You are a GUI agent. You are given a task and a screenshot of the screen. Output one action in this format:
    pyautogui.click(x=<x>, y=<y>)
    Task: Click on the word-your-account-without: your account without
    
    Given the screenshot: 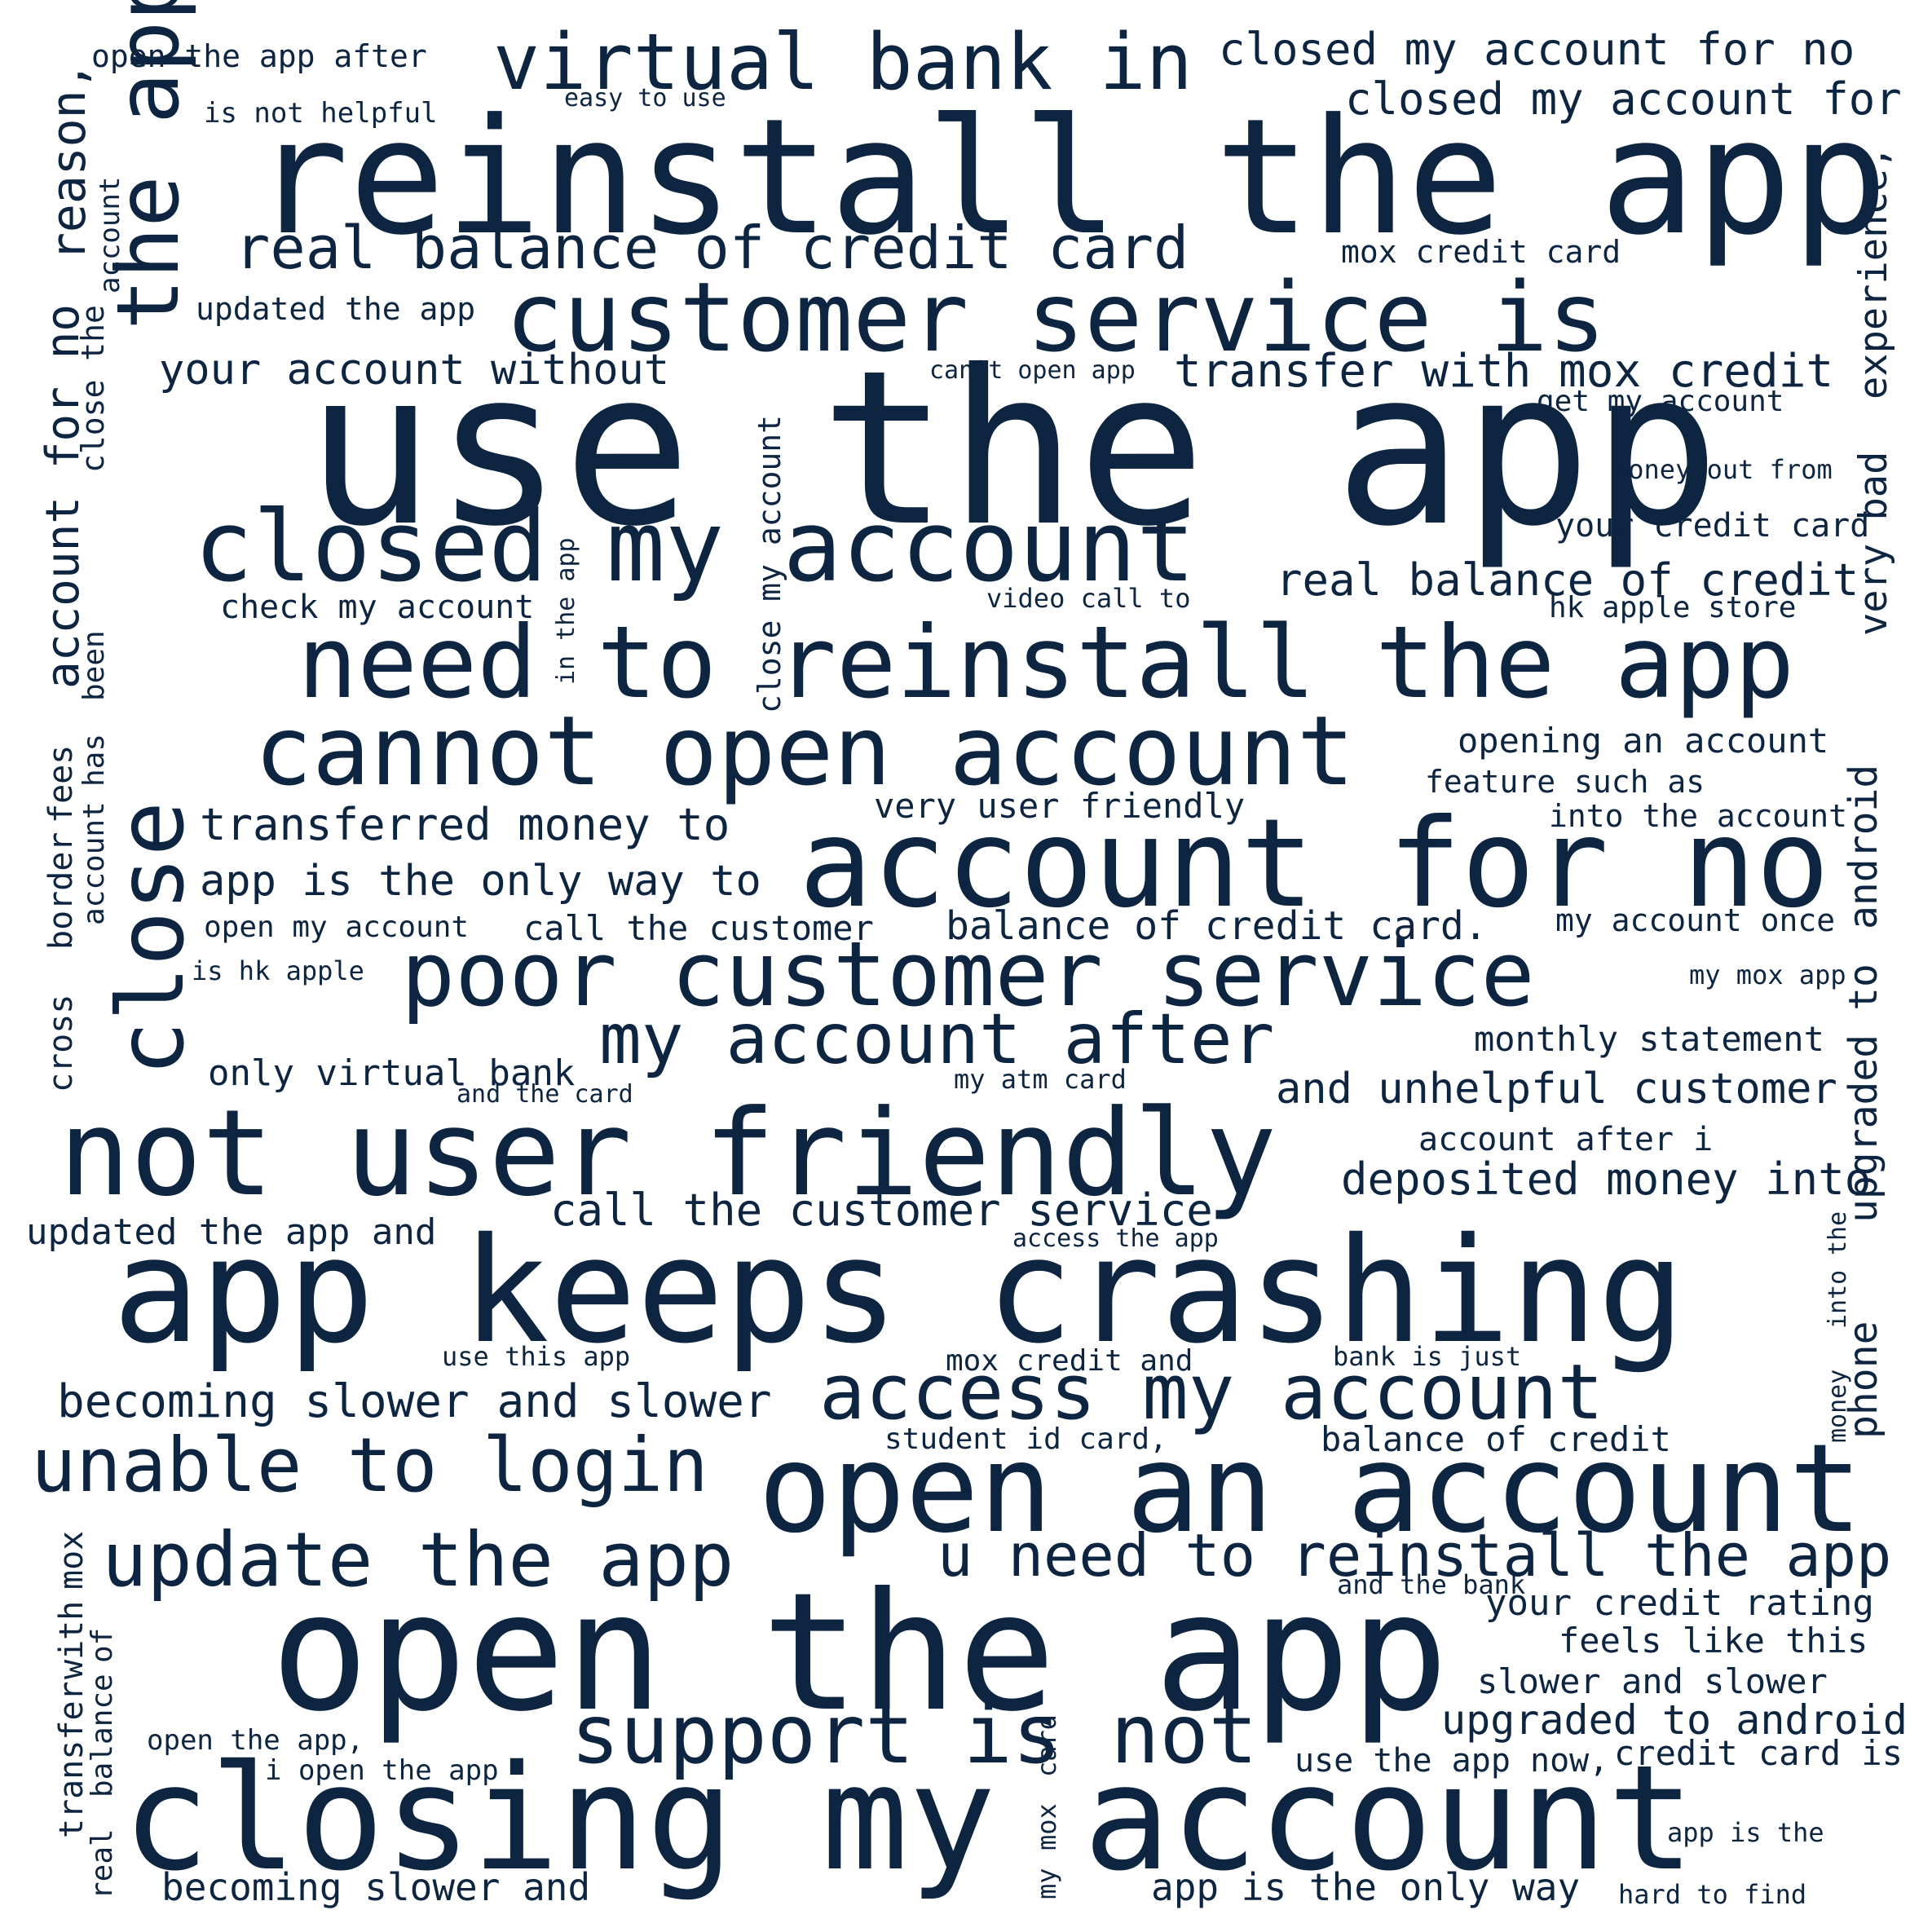 What is the action you would take?
    pyautogui.click(x=414, y=370)
    